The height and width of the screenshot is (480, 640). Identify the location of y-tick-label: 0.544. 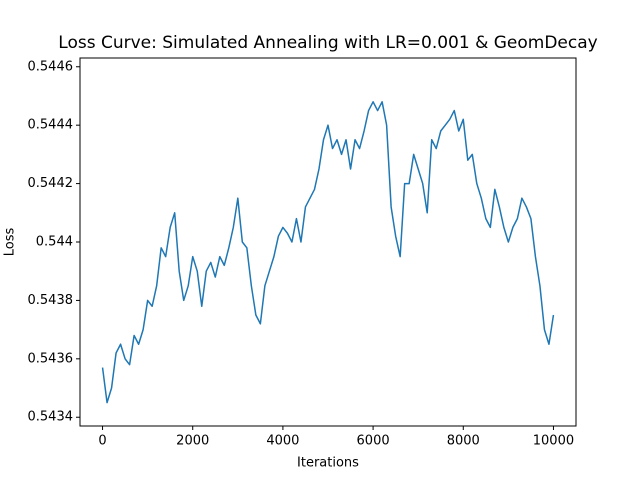
(54, 242).